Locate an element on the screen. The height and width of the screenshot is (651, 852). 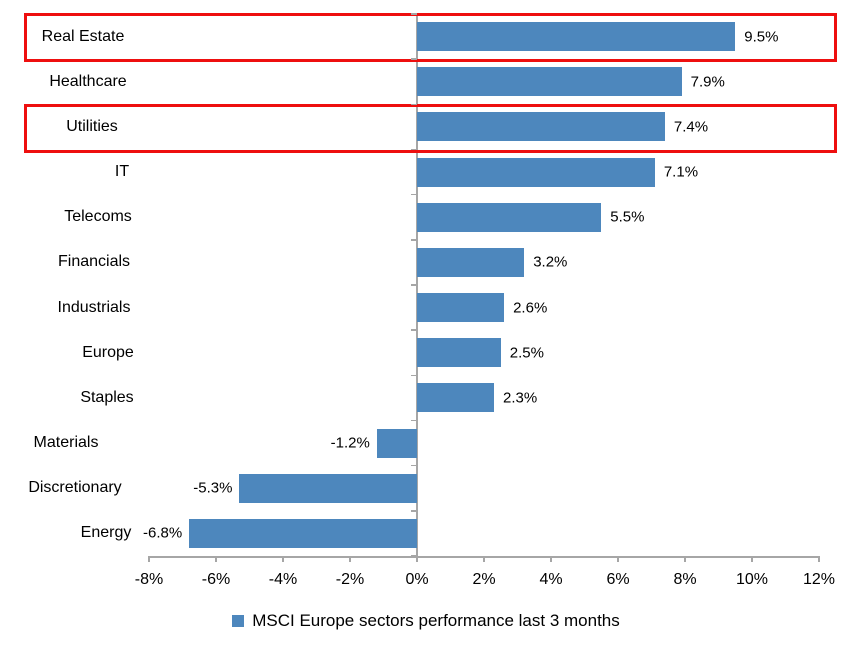
category-label: Utilities is located at coordinates (92, 126).